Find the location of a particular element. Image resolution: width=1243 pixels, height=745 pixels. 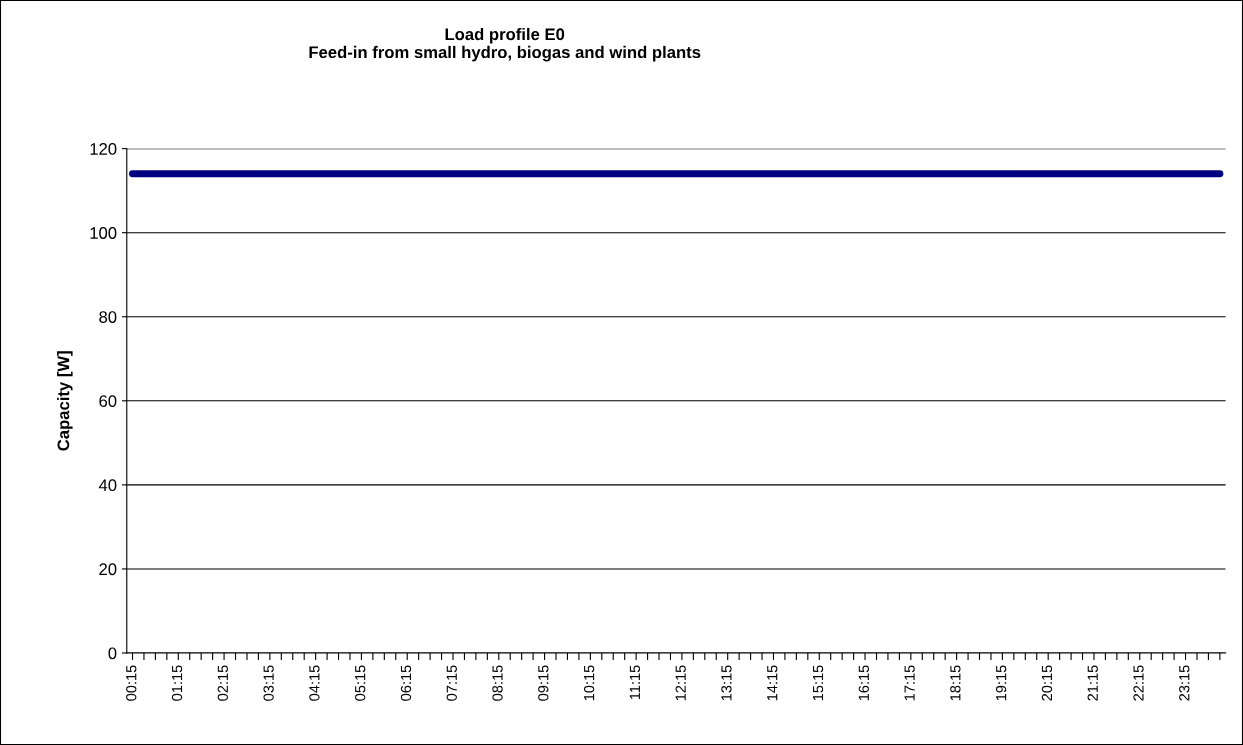

x-tick-label: 10:15 is located at coordinates (589, 683).